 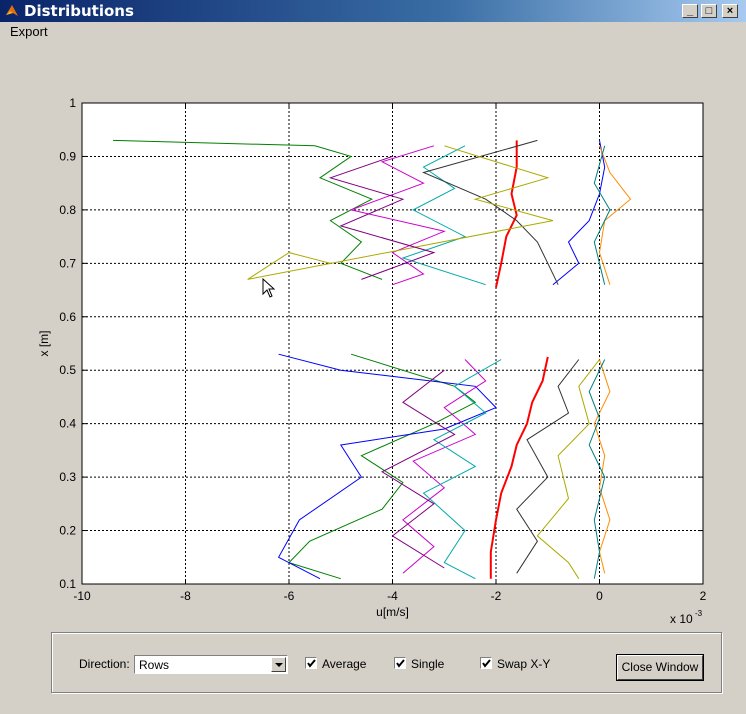 What do you see at coordinates (154, 665) in the screenshot?
I see `direction-value: Rows` at bounding box center [154, 665].